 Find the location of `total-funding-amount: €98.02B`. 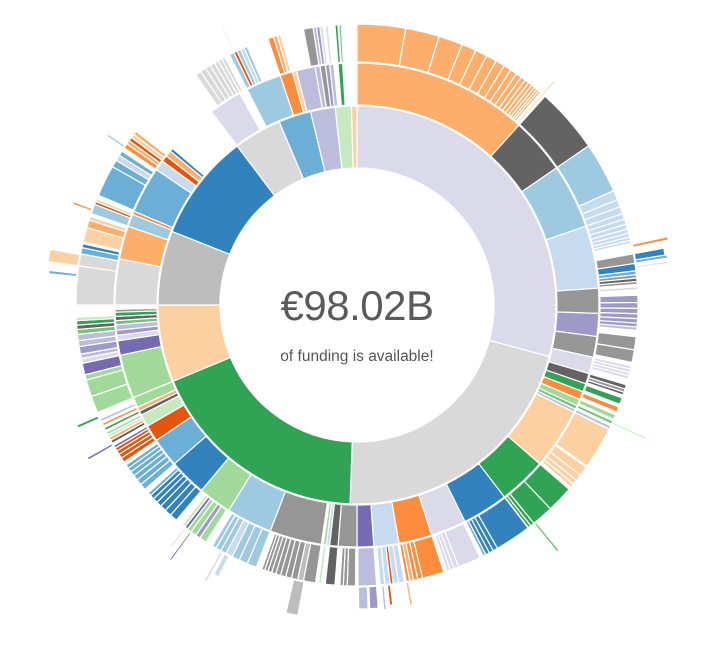

total-funding-amount: €98.02B is located at coordinates (357, 305).